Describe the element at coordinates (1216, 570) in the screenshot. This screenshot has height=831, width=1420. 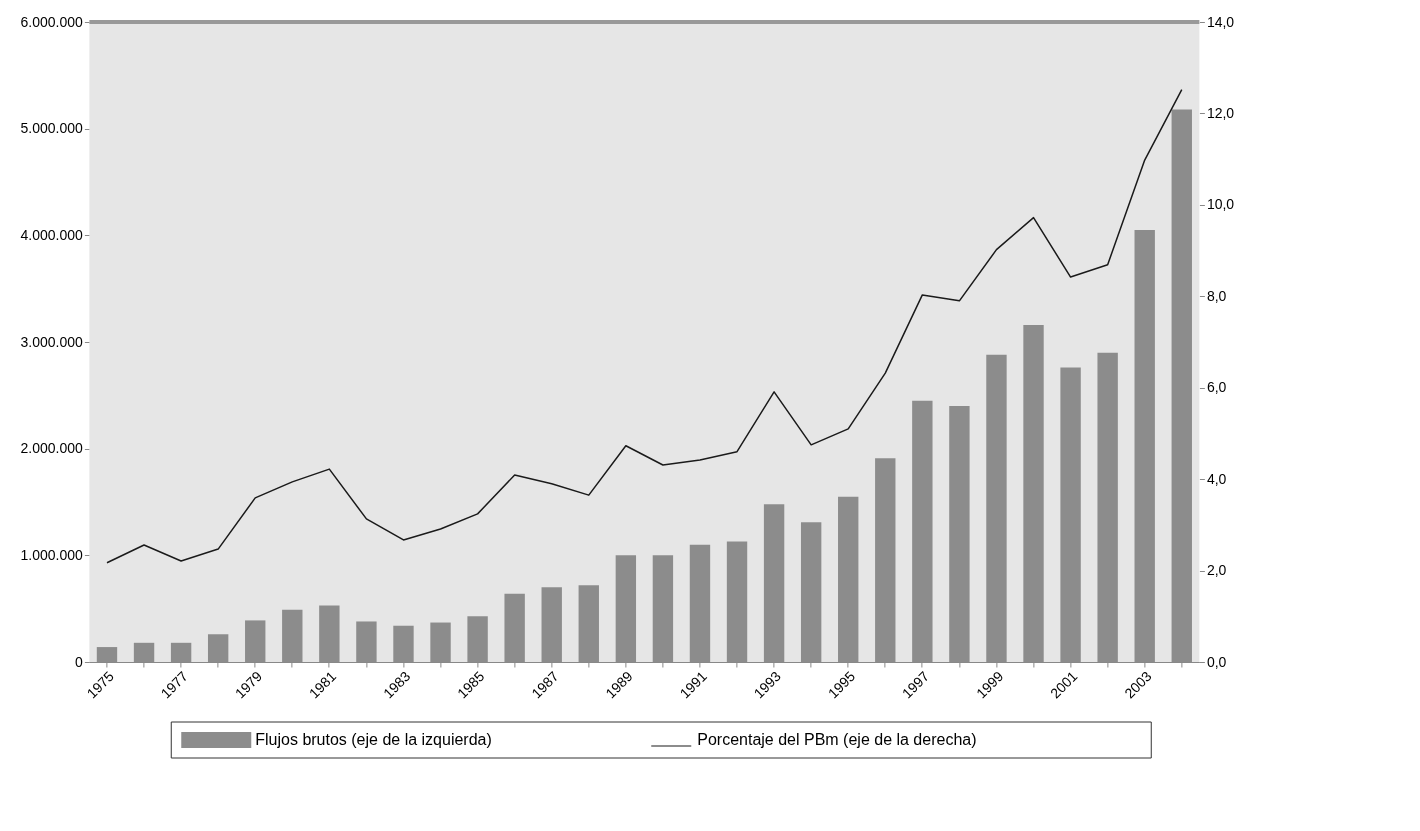
I see `y2-tick-label: 2,0` at that location.